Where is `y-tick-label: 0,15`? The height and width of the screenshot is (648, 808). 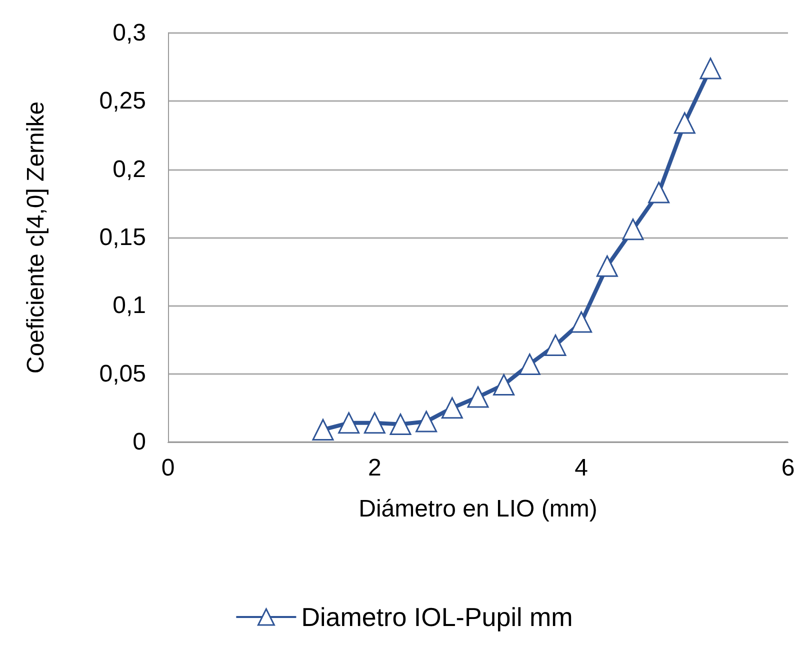 y-tick-label: 0,15 is located at coordinates (122, 237).